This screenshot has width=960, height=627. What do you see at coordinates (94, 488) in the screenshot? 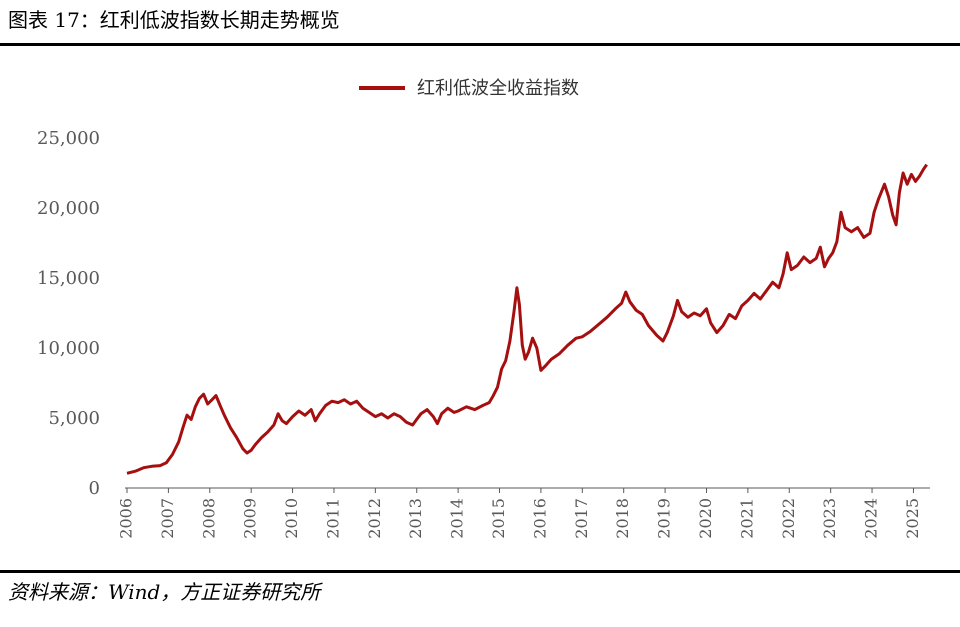
I see `y-tick-label: 0` at bounding box center [94, 488].